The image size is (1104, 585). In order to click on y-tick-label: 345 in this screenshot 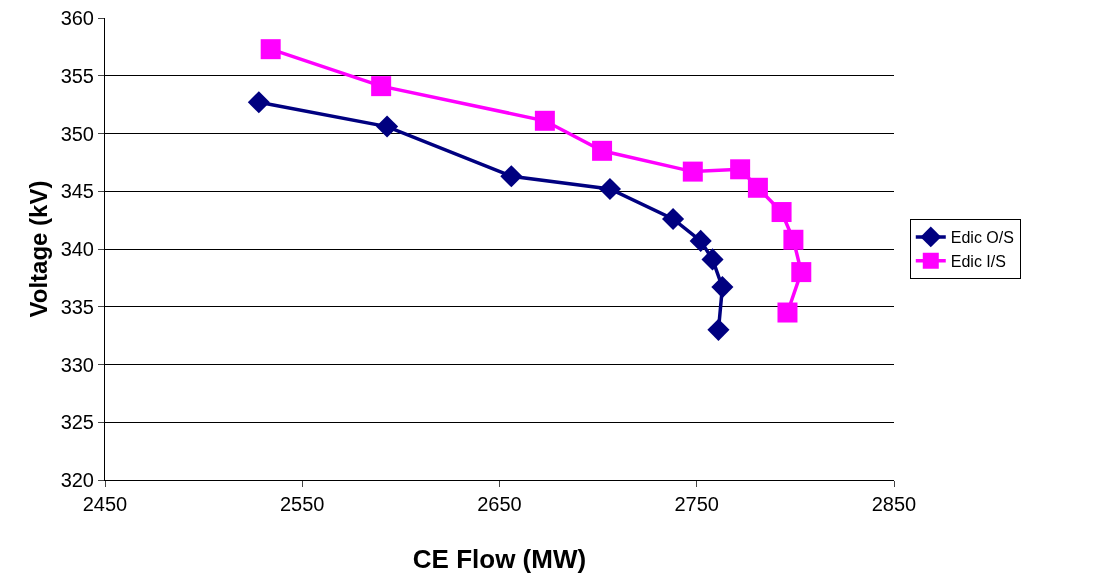, I will do `click(77, 191)`.